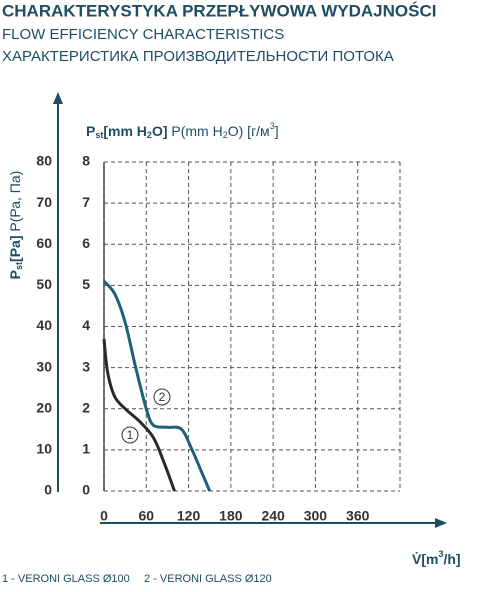 The image size is (480, 592). Describe the element at coordinates (15, 249) in the screenshot. I see `label-part: [Pa]` at that location.